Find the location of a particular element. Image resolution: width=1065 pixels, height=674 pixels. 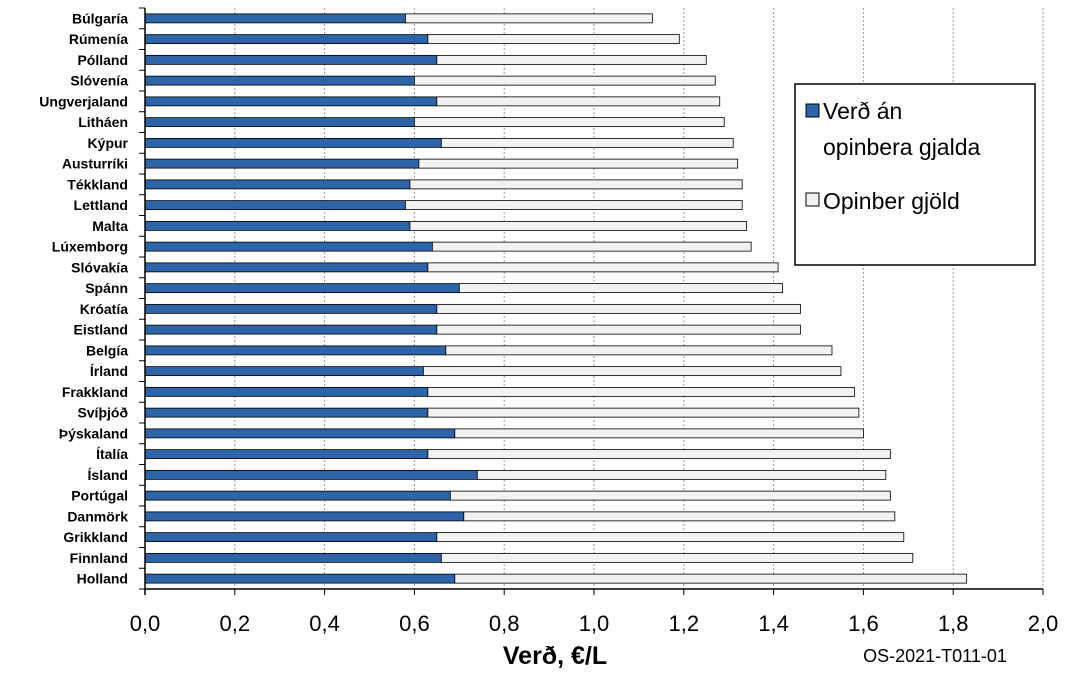

x-tick-label: 1,6 is located at coordinates (863, 623).